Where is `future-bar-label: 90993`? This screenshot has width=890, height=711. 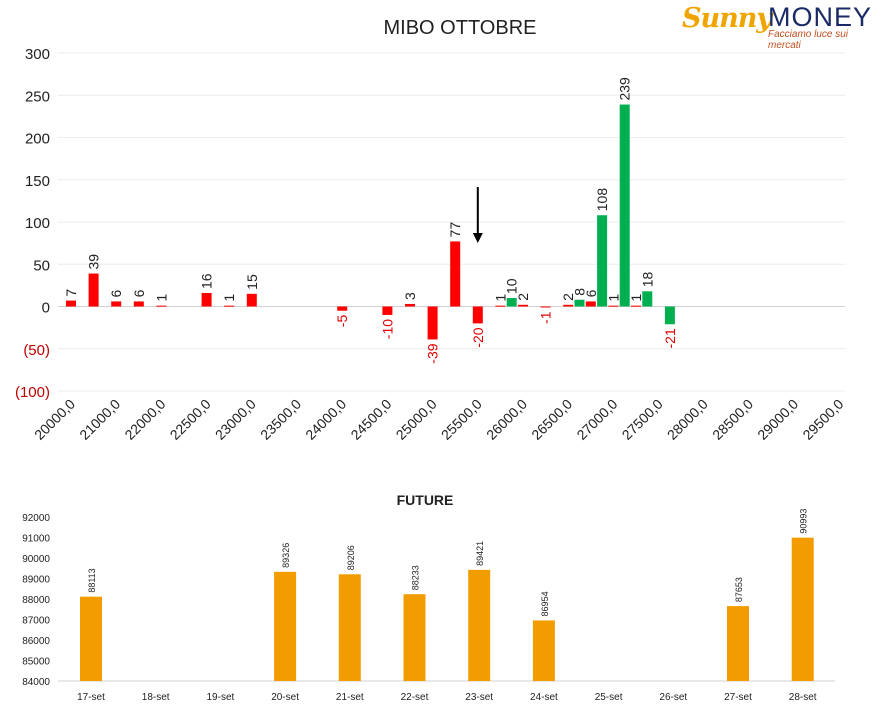 future-bar-label: 90993 is located at coordinates (804, 521).